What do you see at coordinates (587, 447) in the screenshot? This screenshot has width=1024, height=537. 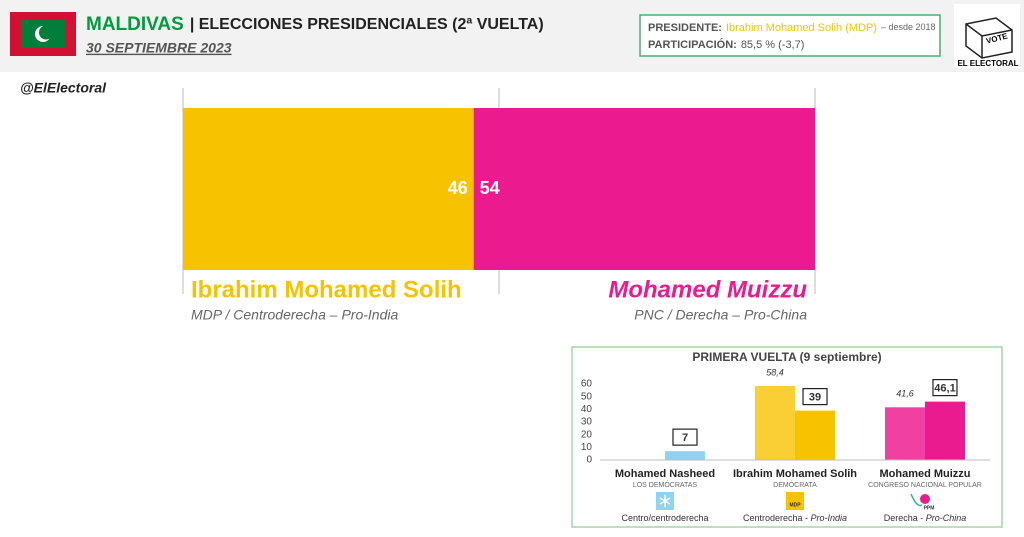 I see `y-tick-label: 10` at bounding box center [587, 447].